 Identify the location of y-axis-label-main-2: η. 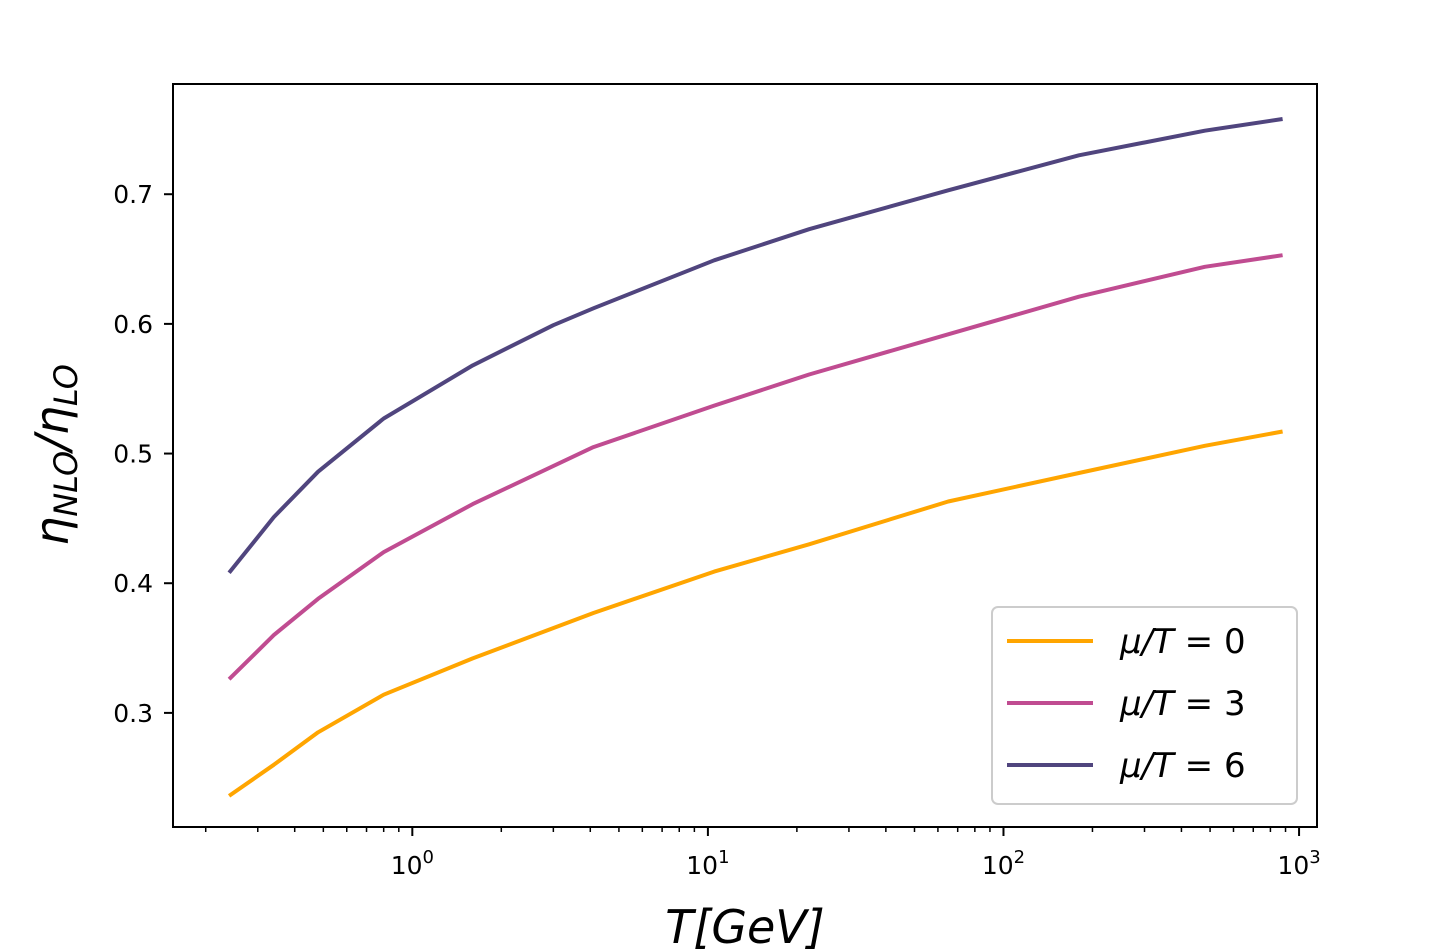
(52, 420).